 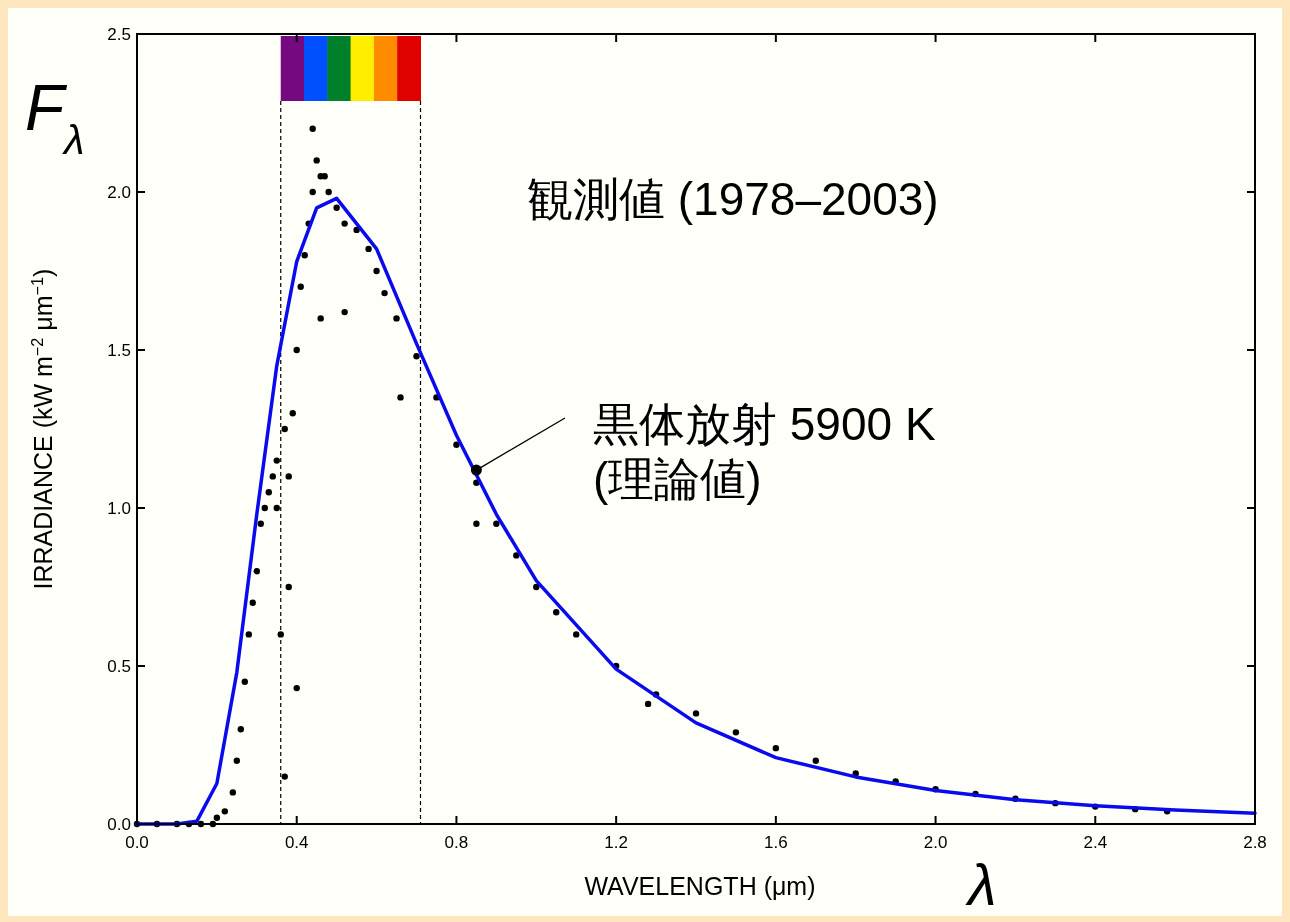 What do you see at coordinates (935, 842) in the screenshot?
I see `x-tick-label: 2.0` at bounding box center [935, 842].